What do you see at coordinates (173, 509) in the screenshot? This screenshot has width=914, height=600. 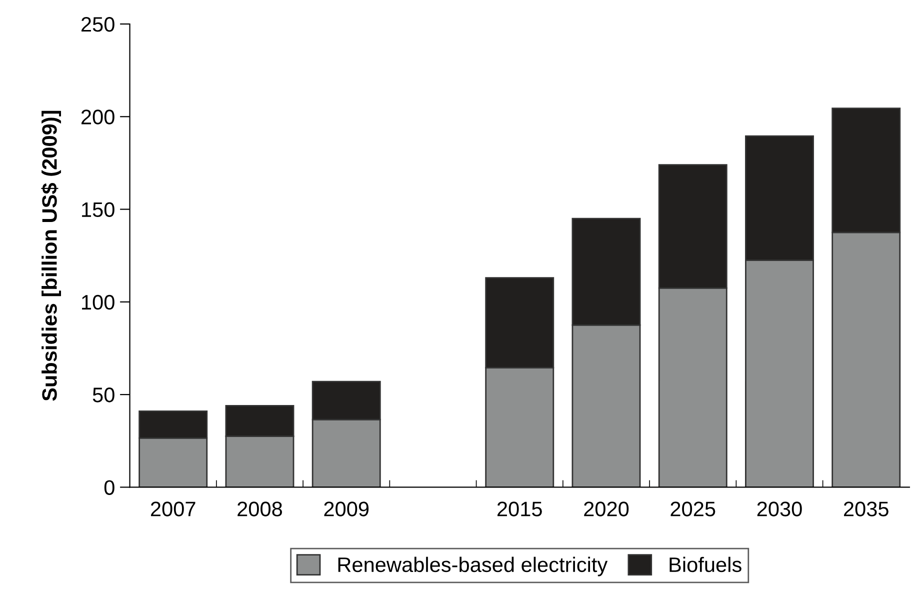 I see `x-tick-label: 2007` at bounding box center [173, 509].